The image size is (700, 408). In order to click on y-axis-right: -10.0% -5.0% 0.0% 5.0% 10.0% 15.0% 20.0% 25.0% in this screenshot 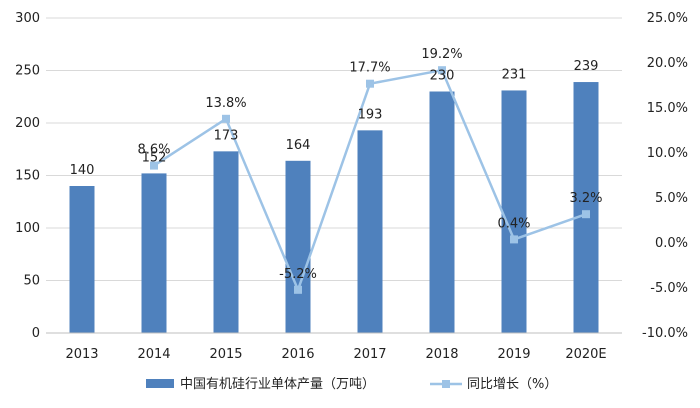, I will do `click(665, 176)`.